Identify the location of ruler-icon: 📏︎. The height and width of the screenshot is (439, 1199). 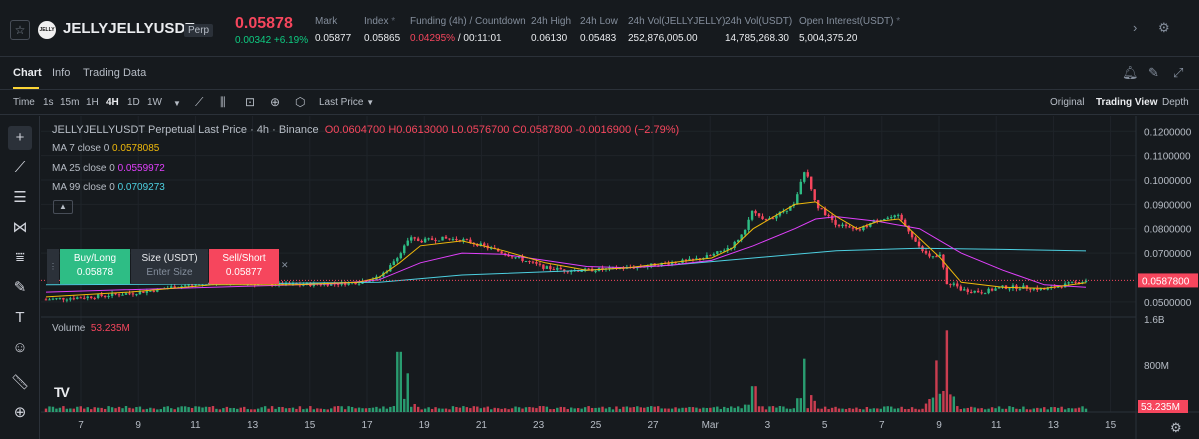
(20, 382).